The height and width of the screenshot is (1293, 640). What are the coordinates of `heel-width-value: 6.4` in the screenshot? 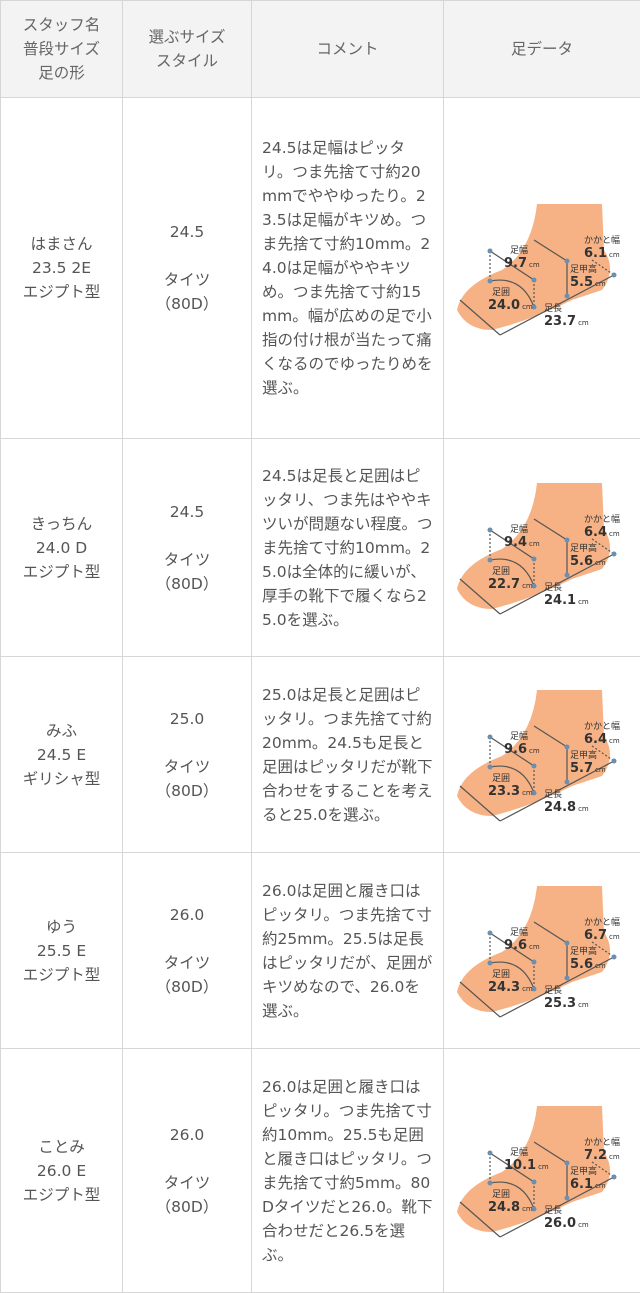 It's located at (595, 739).